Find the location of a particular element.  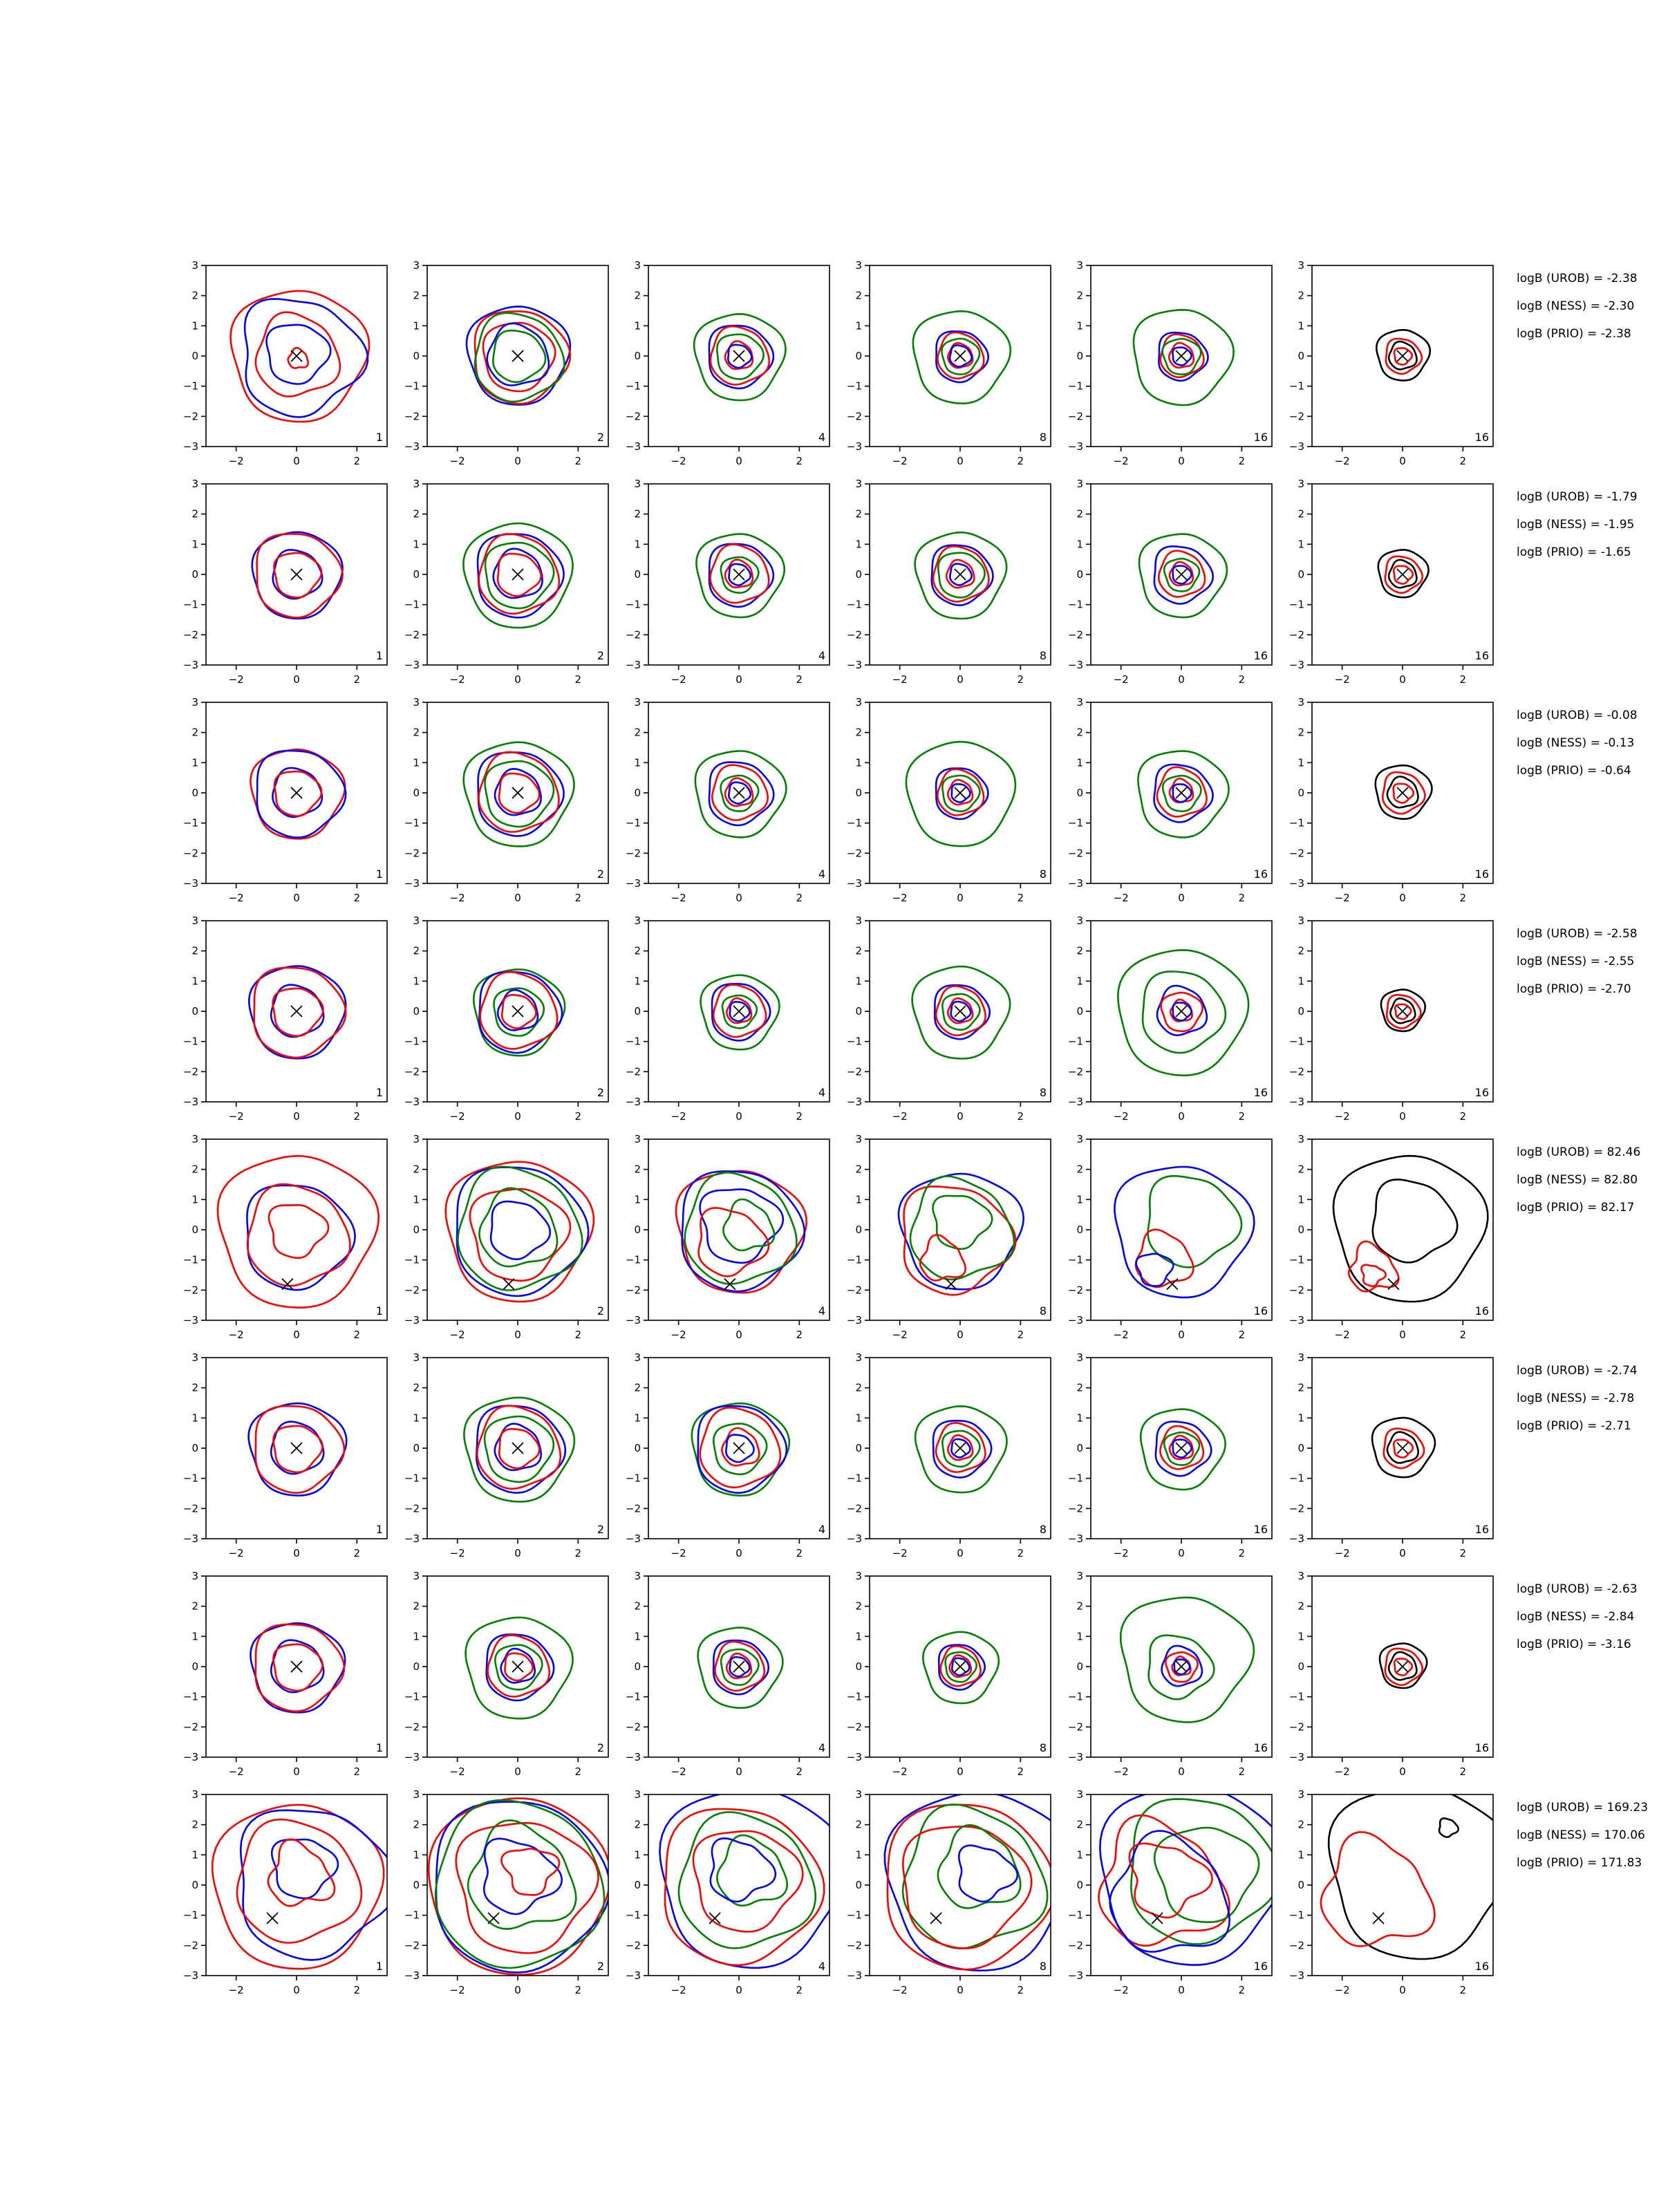

panel-r6-c6: −2 0 2 −3 −2 −1 0 1 2 3 16 is located at coordinates (1391, 1455).